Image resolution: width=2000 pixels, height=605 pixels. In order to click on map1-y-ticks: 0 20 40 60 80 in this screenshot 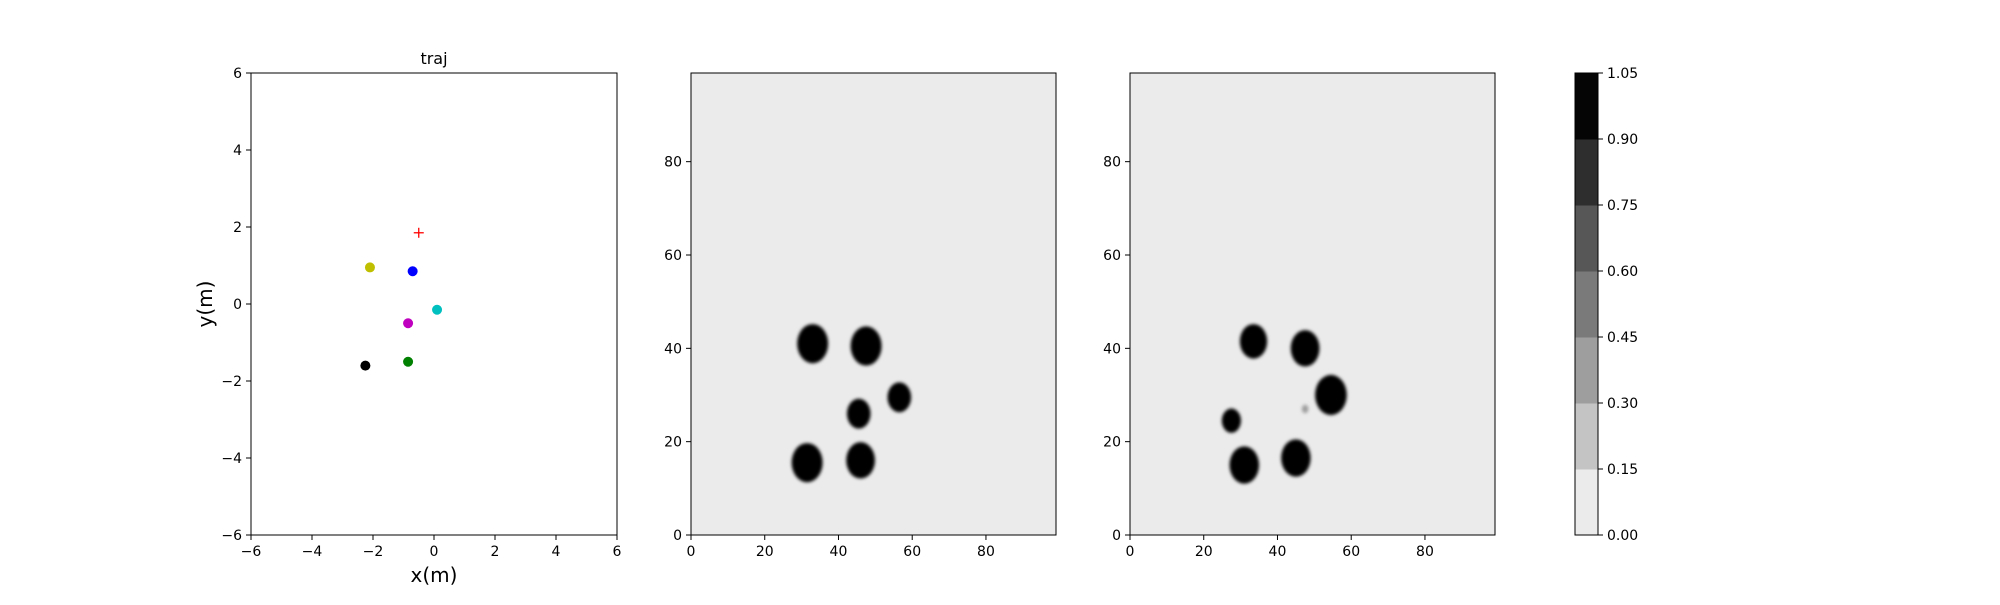, I will do `click(677, 349)`.